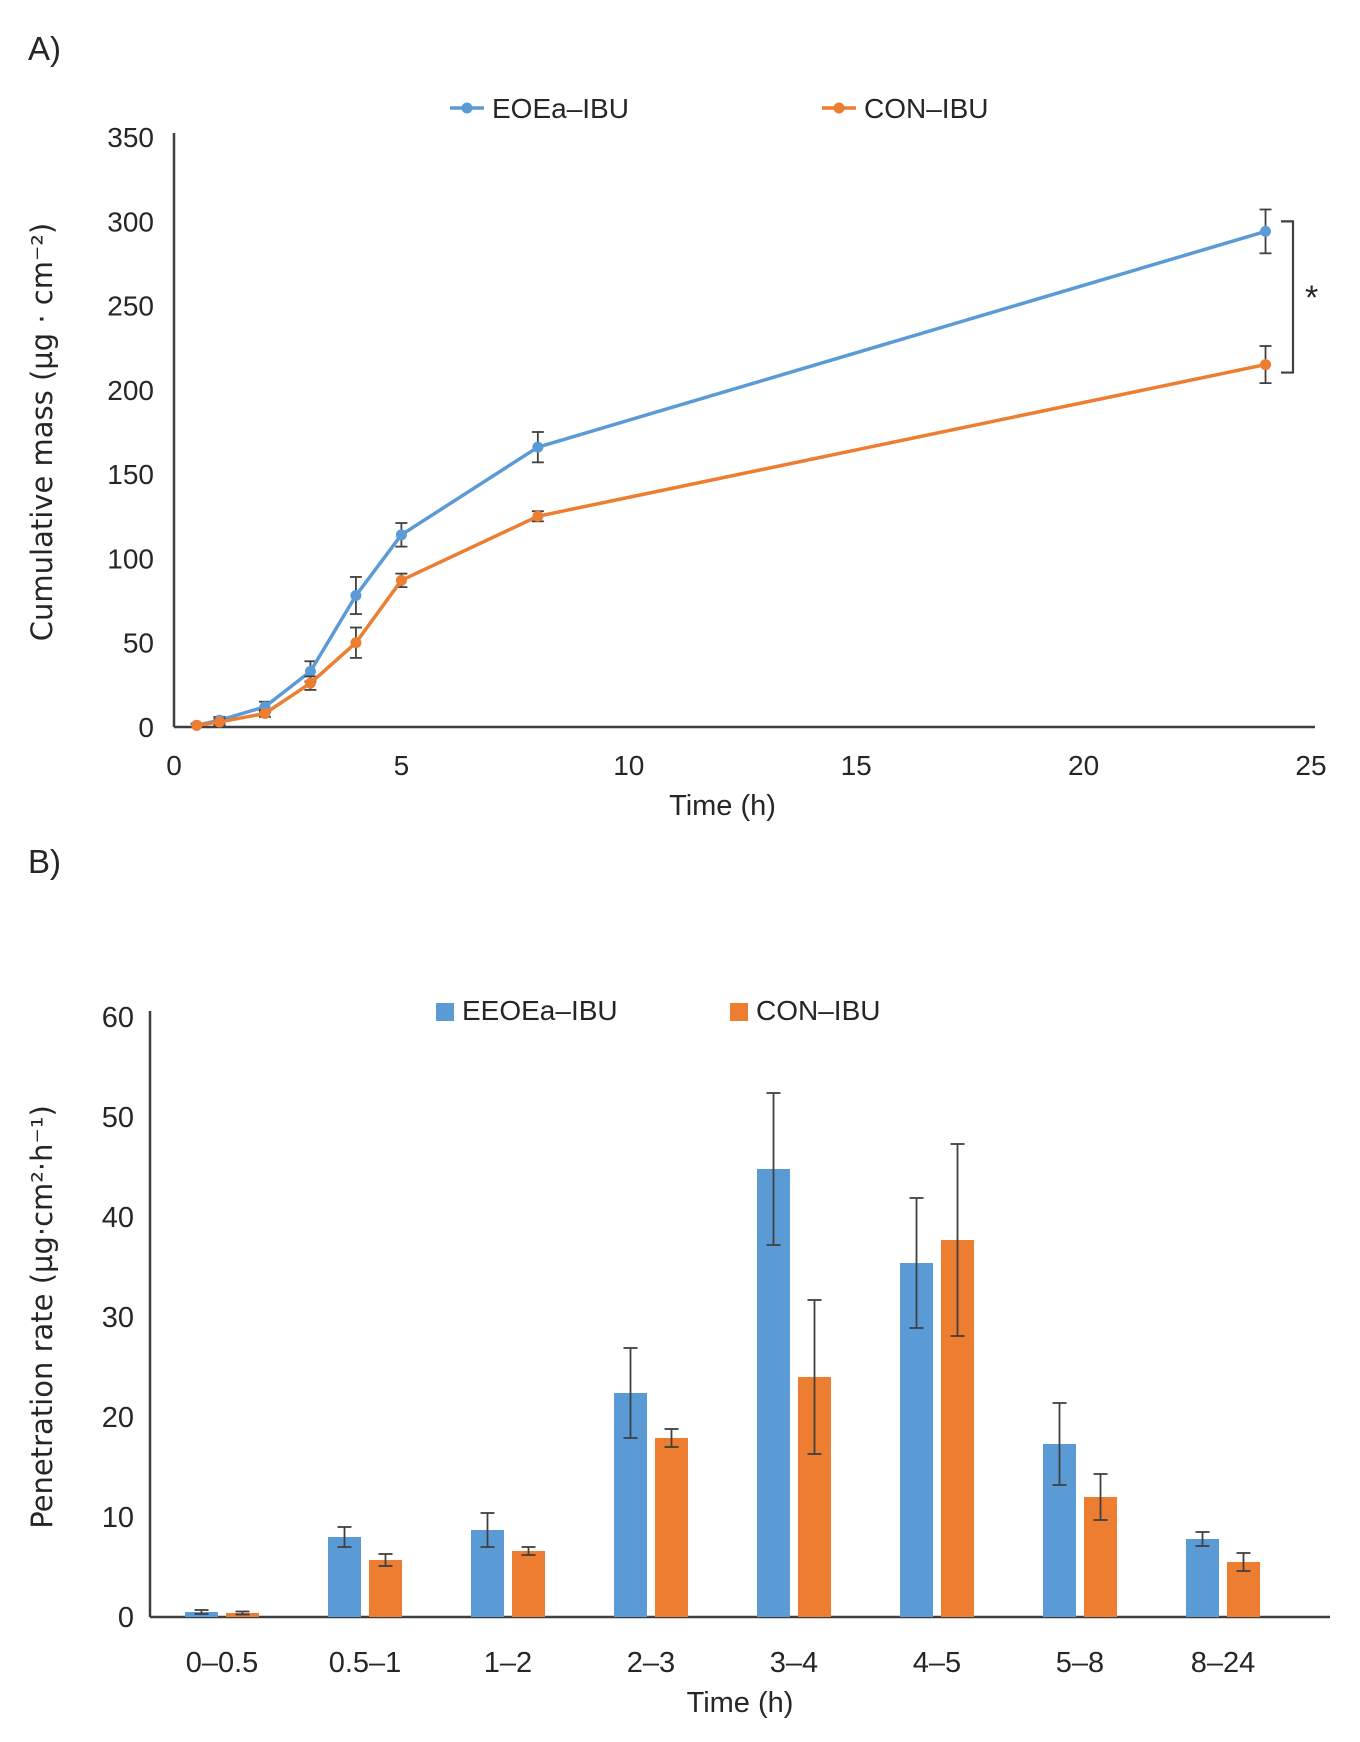 The height and width of the screenshot is (1742, 1360). Describe the element at coordinates (130, 306) in the screenshot. I see `svg-text: 250` at that location.